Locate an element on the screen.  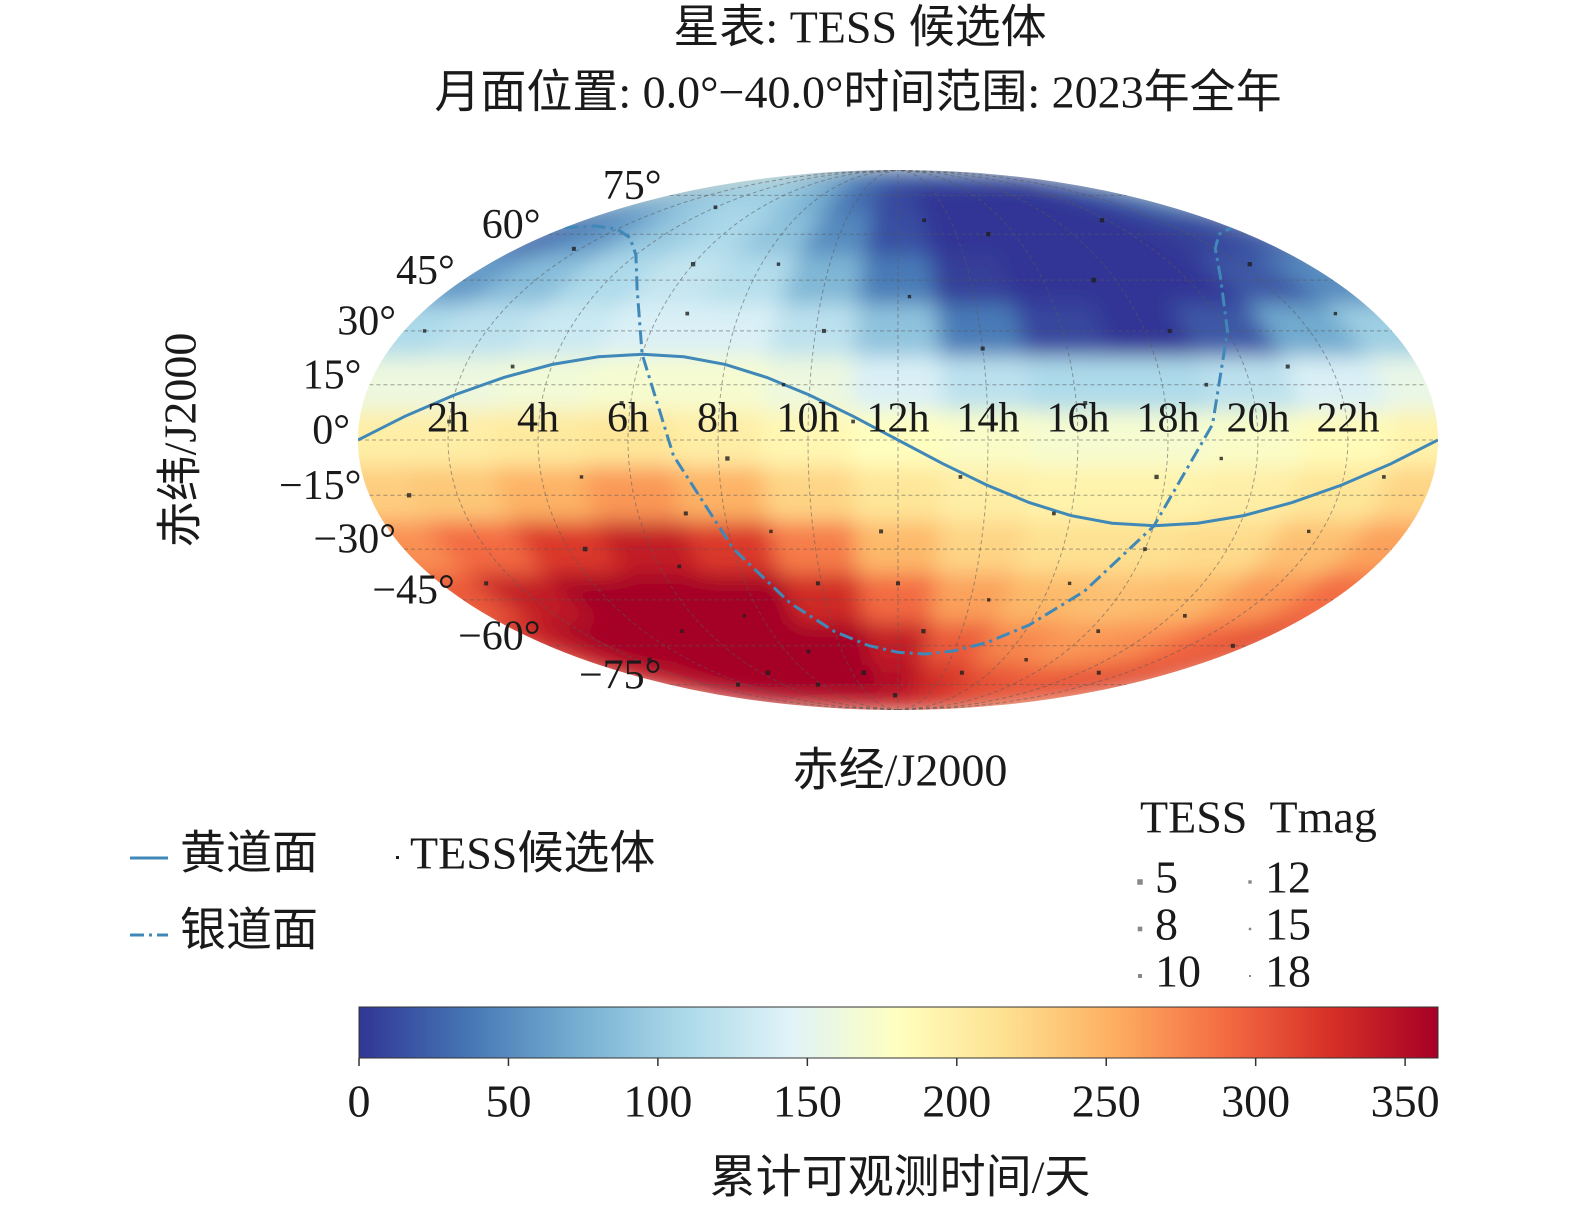
y-tick-label: −15° is located at coordinates (320, 486).